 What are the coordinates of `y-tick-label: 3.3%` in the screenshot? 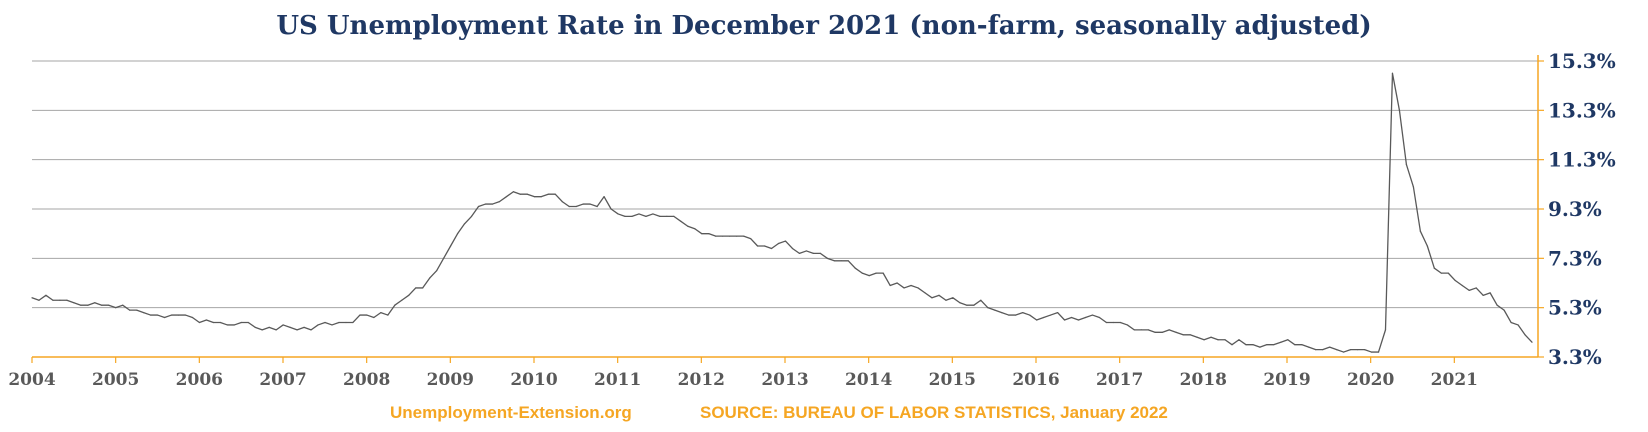 It's located at (1575, 357).